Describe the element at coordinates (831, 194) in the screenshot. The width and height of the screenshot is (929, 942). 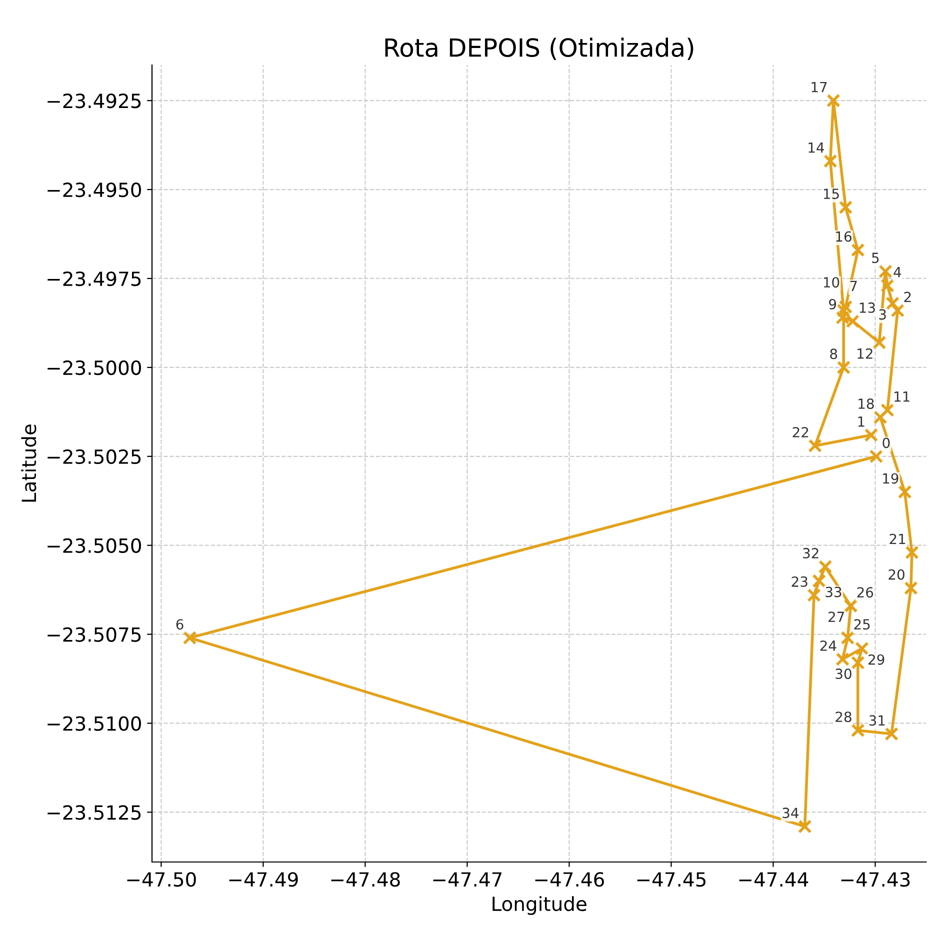
I see `annotation: 15` at that location.